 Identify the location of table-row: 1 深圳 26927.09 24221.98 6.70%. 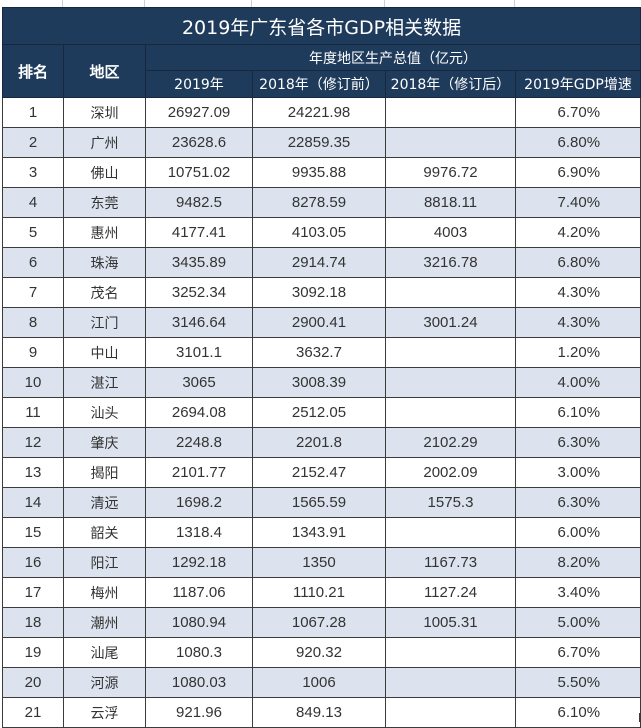
(321, 112).